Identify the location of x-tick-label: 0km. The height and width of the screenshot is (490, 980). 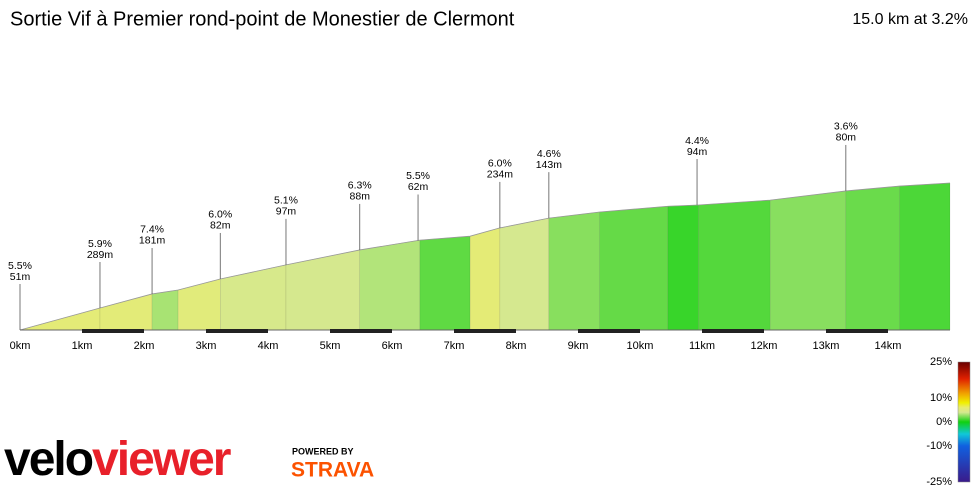
(20, 346).